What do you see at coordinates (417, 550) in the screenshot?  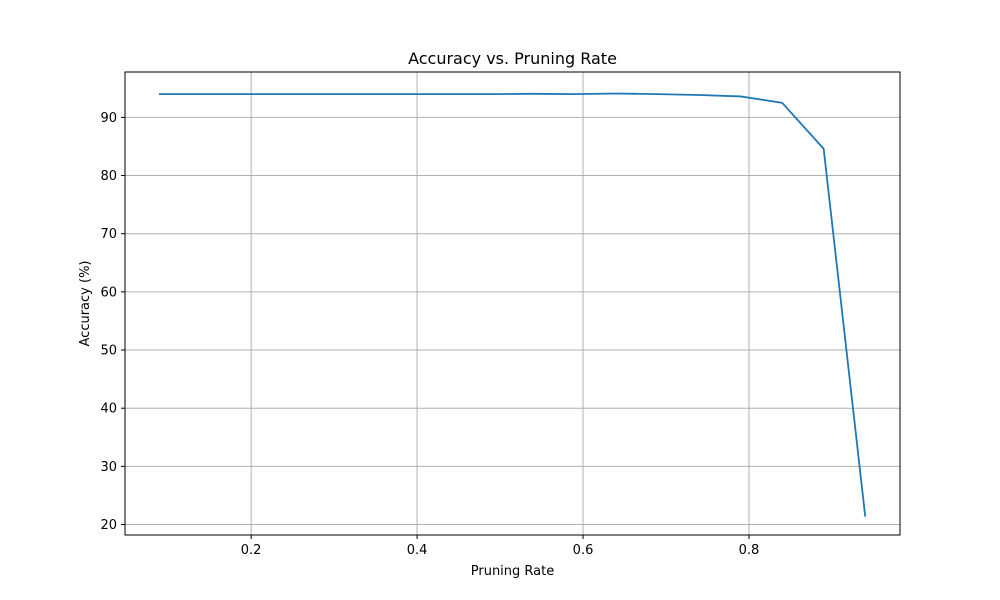 I see `x-tick-label: 0.4` at bounding box center [417, 550].